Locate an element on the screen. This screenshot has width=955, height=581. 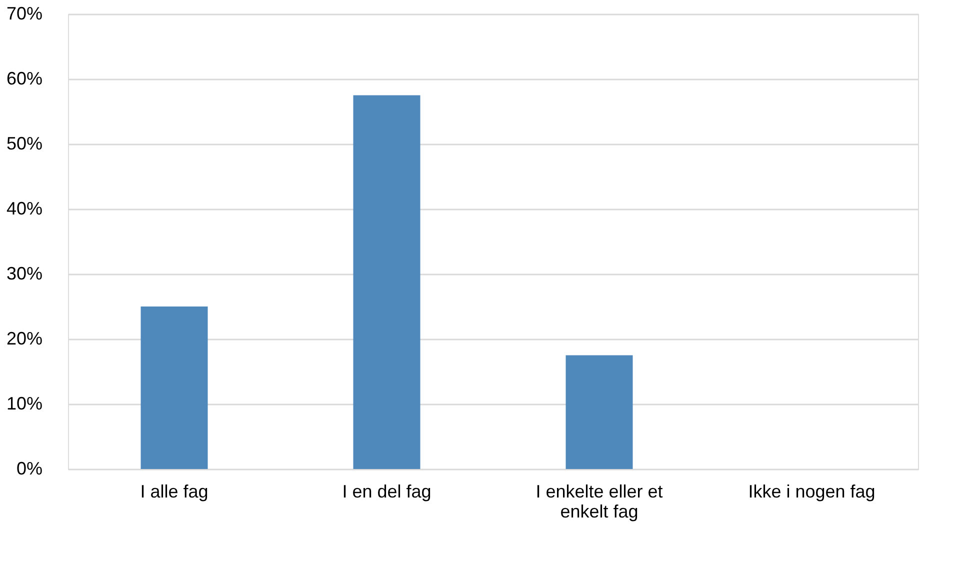
x-tick-label: I alle fag is located at coordinates (174, 492).